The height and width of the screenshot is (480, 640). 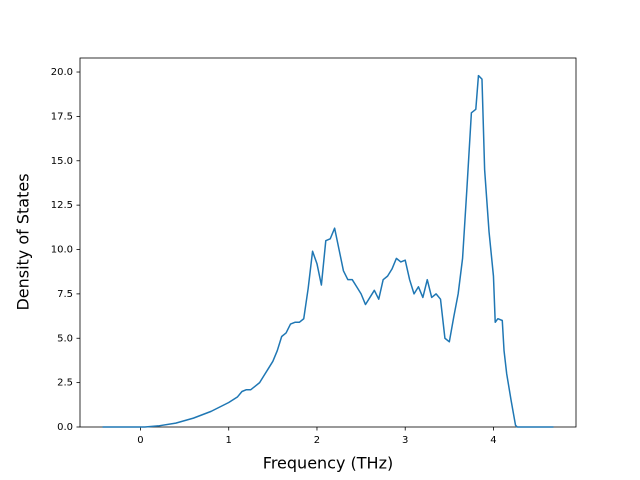 What do you see at coordinates (62, 250) in the screenshot?
I see `y-tick-label: 10.0` at bounding box center [62, 250].